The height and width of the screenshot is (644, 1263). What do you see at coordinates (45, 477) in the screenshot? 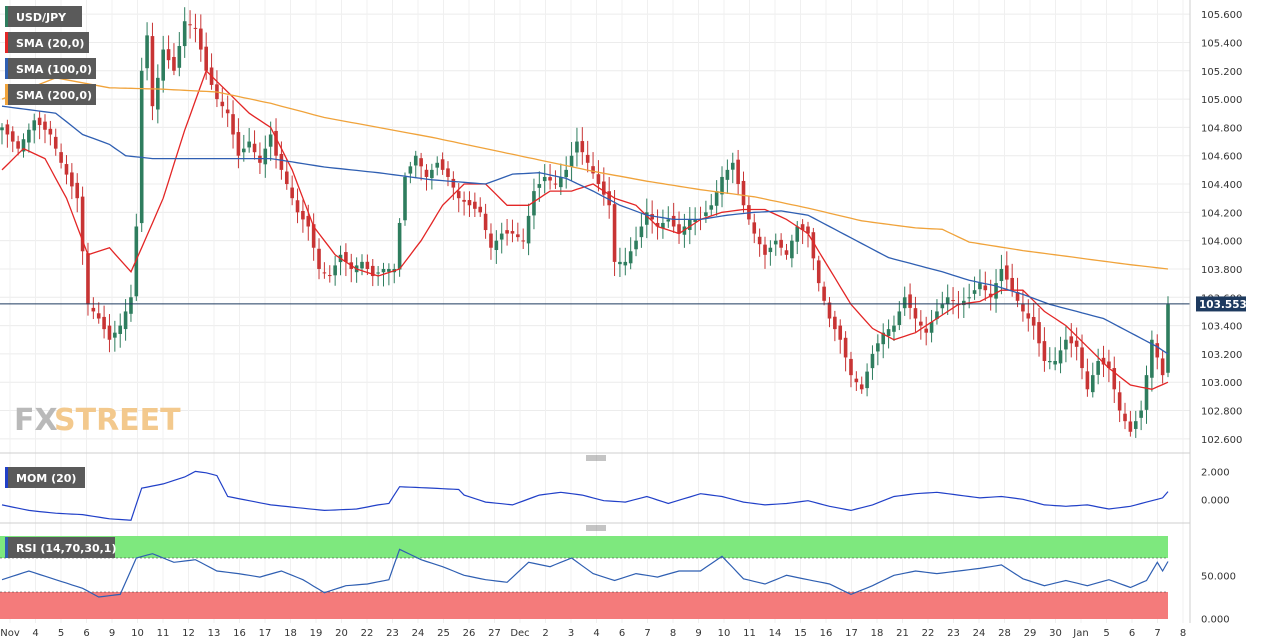
I see `momentum-legend: MOM (20)` at bounding box center [45, 477].